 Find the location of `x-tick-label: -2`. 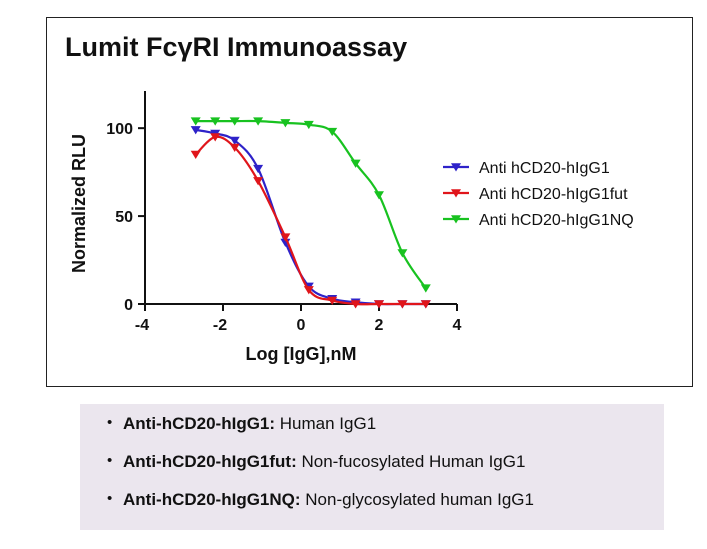

x-tick-label: -2 is located at coordinates (220, 325).